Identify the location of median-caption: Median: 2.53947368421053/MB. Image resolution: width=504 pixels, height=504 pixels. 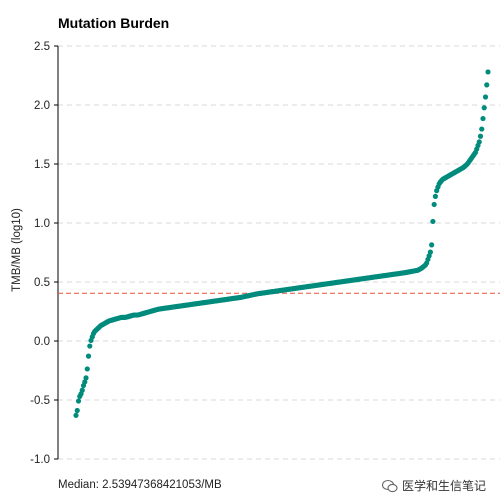
(140, 485).